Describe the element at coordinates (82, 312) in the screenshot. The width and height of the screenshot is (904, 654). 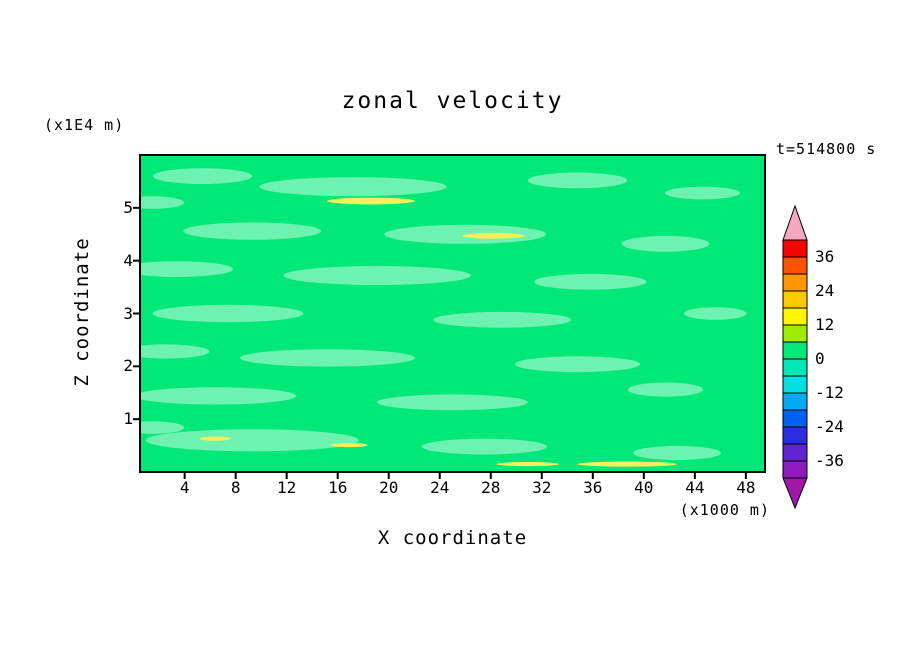
I see `y-axis-title: Z coordinate` at that location.